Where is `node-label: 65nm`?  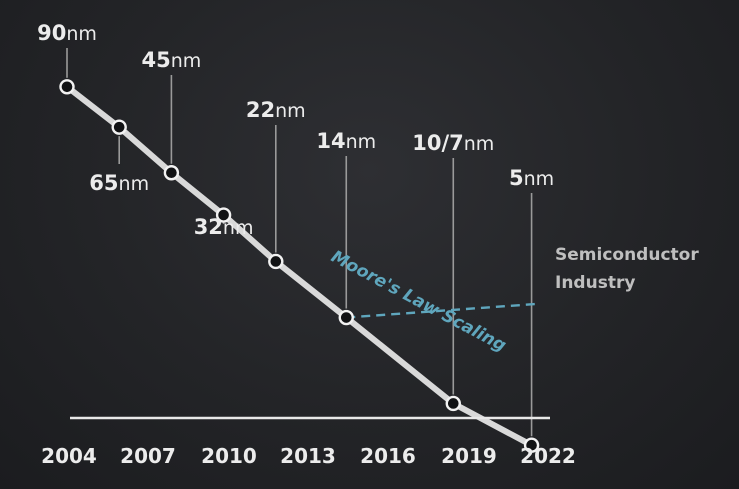
node-label: 65nm is located at coordinates (119, 183).